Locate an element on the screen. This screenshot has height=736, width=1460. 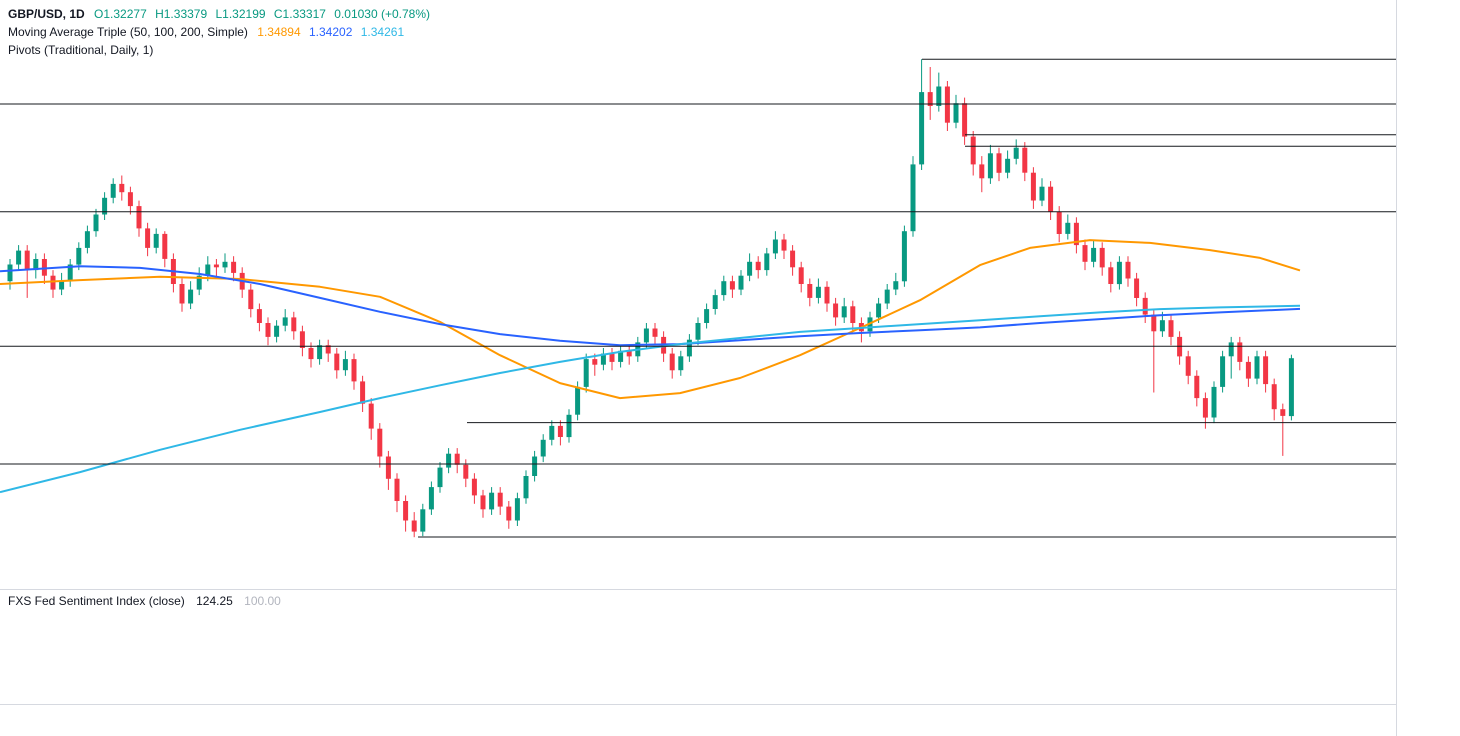
change-value: 0.01030 (+0.78%) is located at coordinates (382, 14).